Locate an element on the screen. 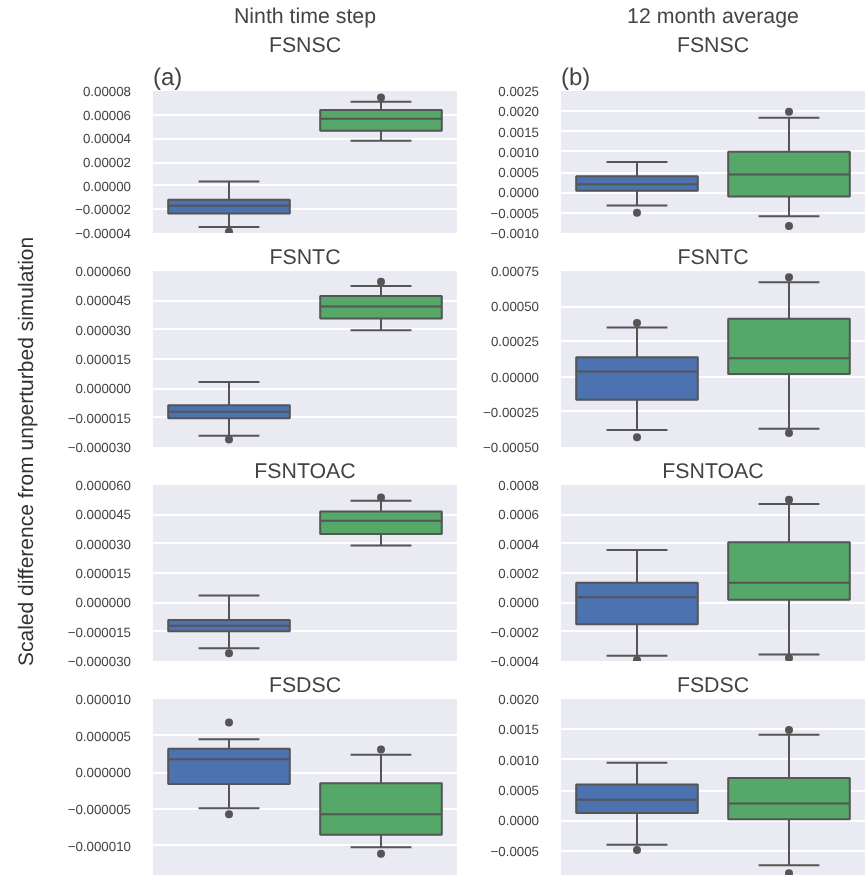 This screenshot has height=882, width=866. text: (a) is located at coordinates (168, 77).